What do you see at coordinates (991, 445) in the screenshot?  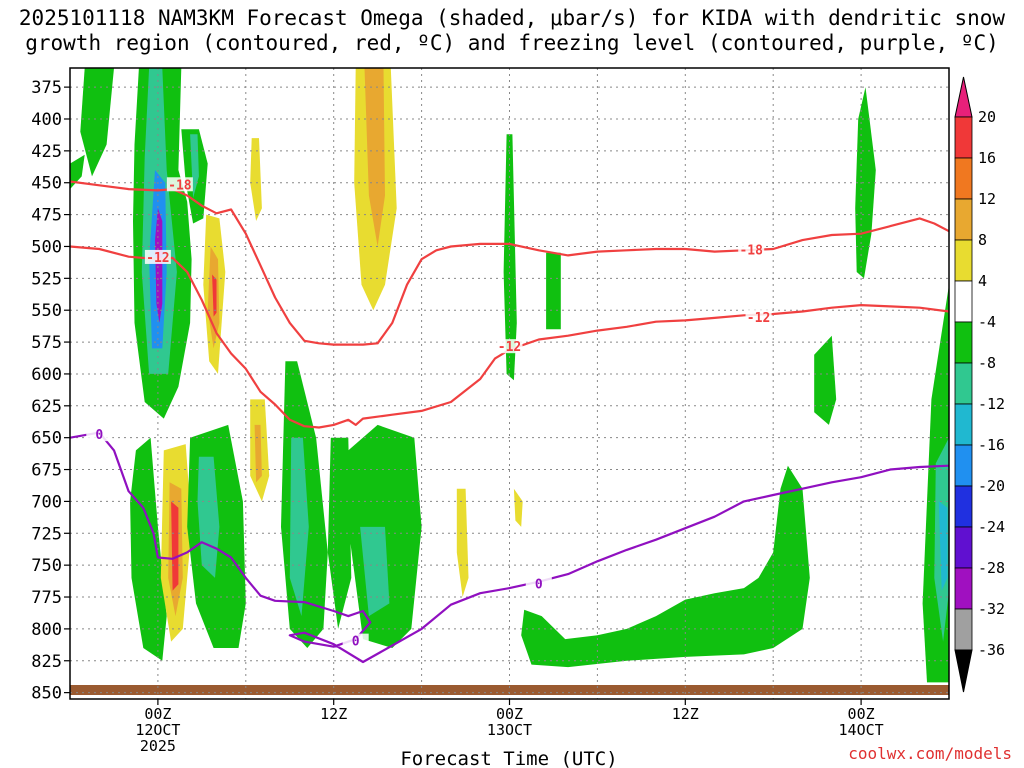 I see `colorbar-label-8: -16` at bounding box center [991, 445].